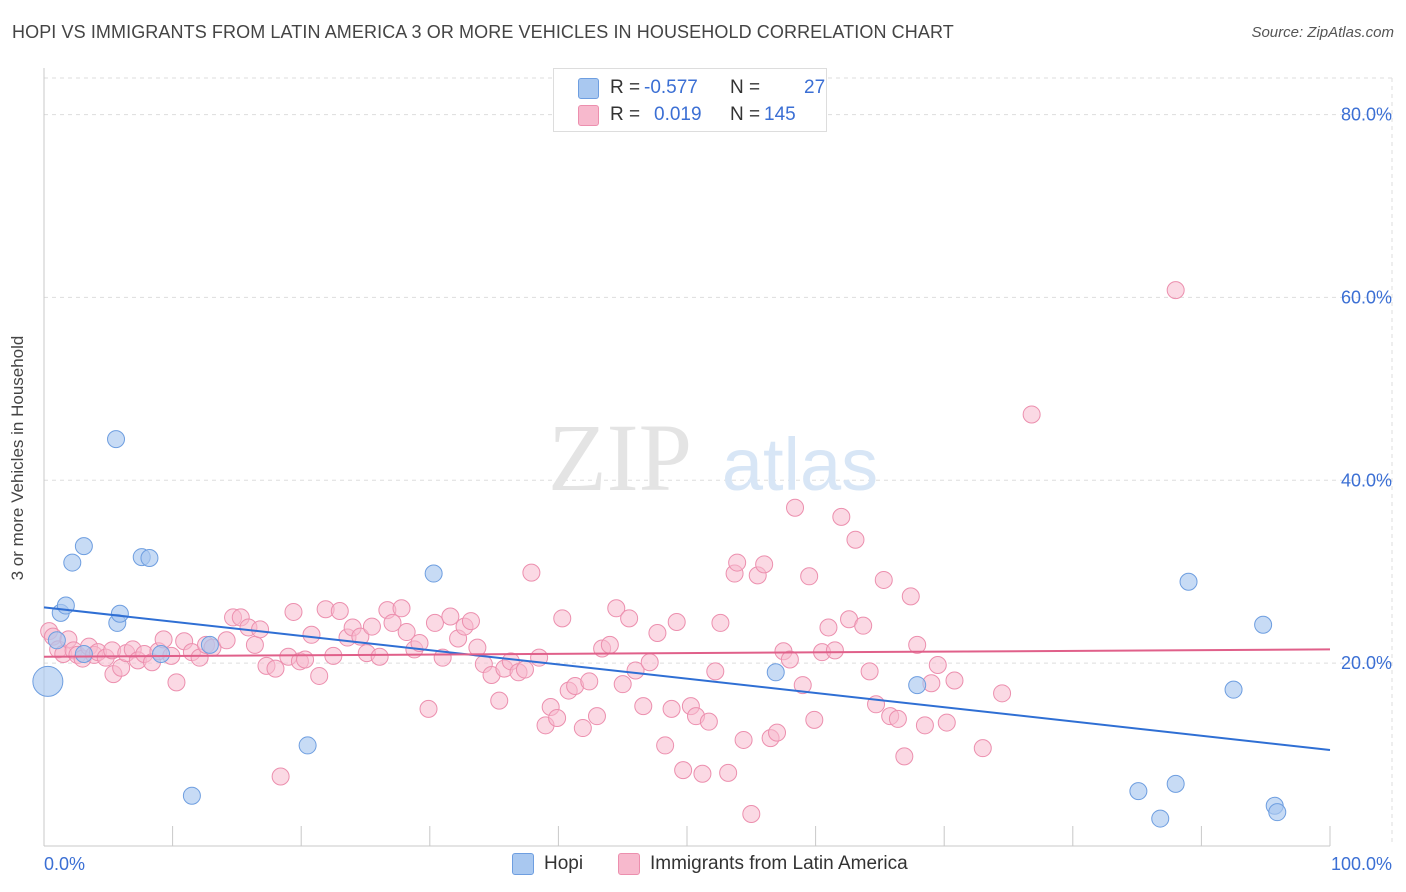 This screenshot has width=1406, height=892. What do you see at coordinates (671, 87) in the screenshot?
I see `legend-r-value: -0.577` at bounding box center [671, 87].